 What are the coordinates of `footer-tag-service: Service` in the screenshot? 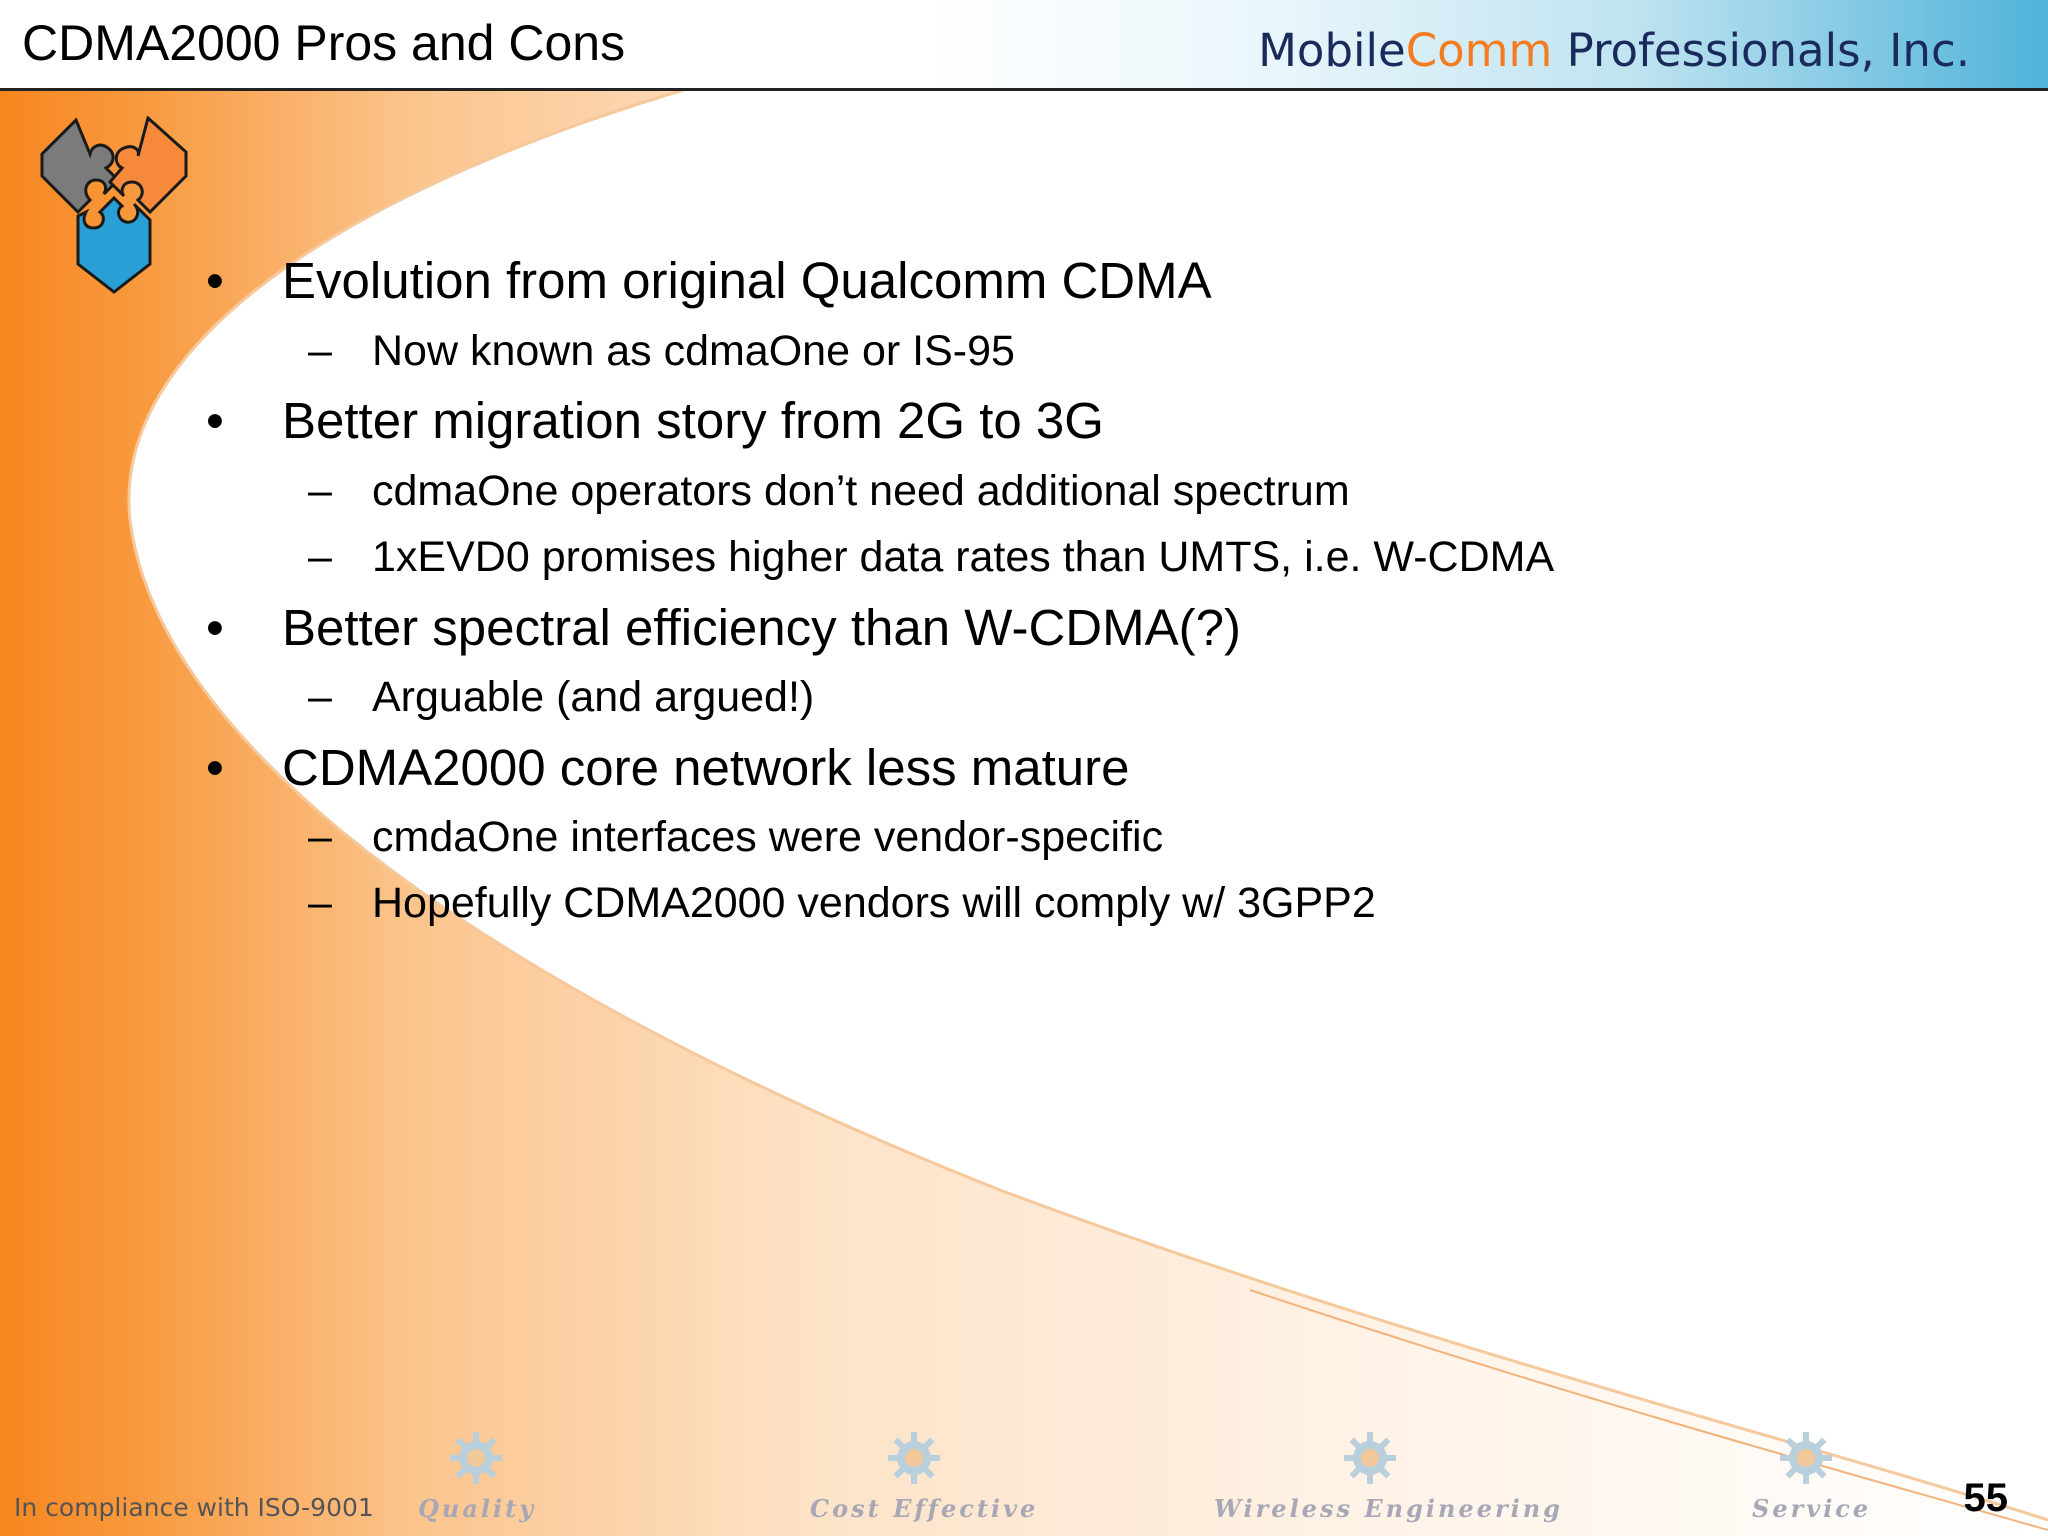 It's located at (1812, 1508).